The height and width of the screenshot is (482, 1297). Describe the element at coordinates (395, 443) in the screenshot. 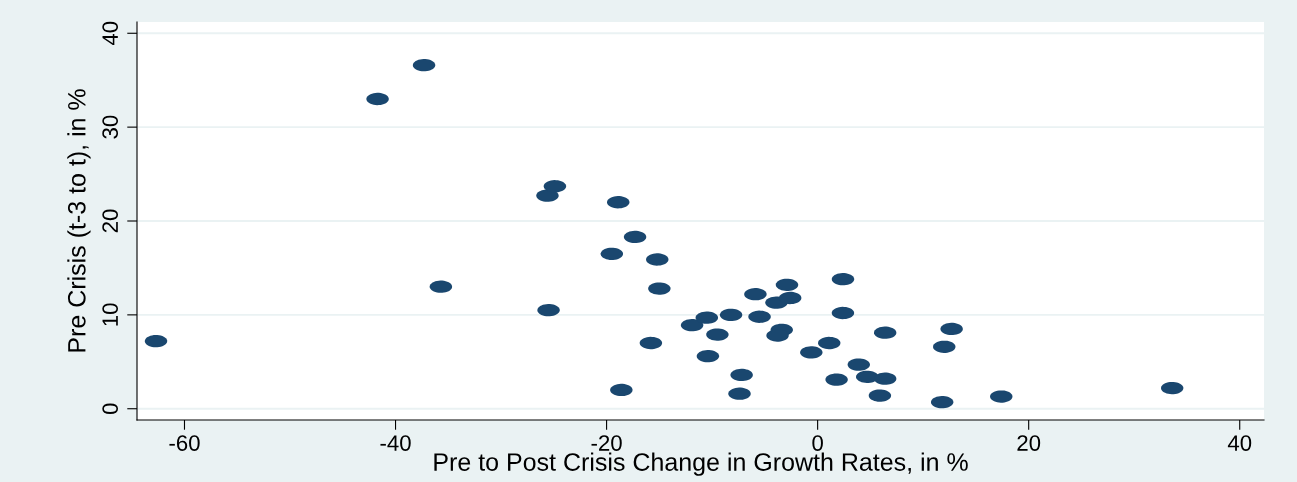

I see `x-tick-label: -40` at that location.